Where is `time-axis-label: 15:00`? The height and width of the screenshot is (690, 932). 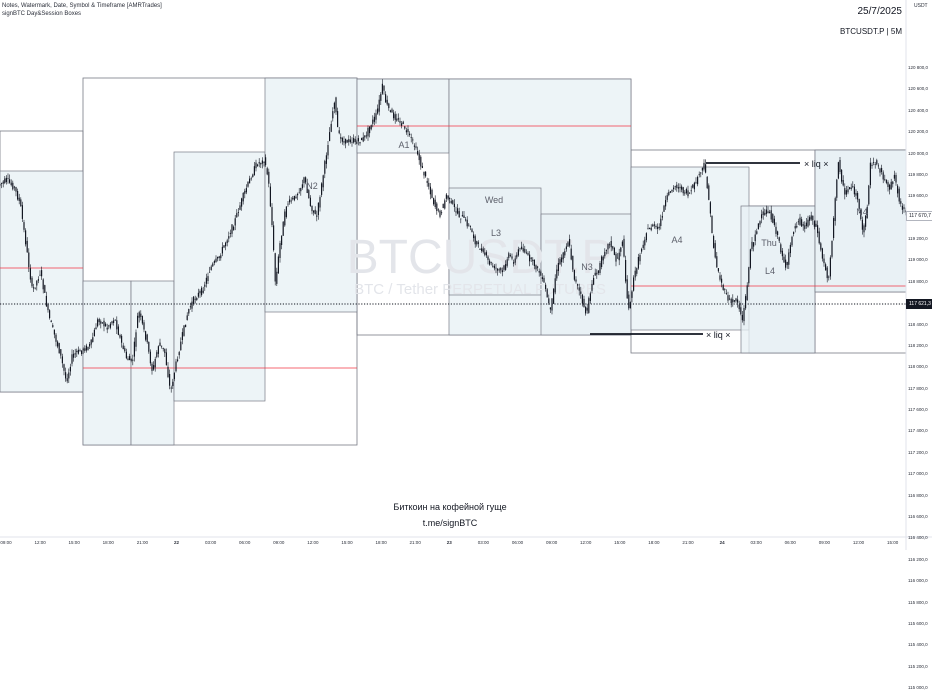
time-axis-label: 15:00 is located at coordinates (620, 542).